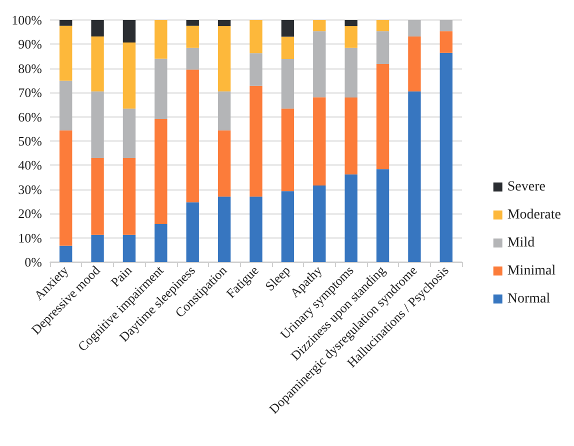  What do you see at coordinates (30, 214) in the screenshot?
I see `y-tick-label: 20%` at bounding box center [30, 214].